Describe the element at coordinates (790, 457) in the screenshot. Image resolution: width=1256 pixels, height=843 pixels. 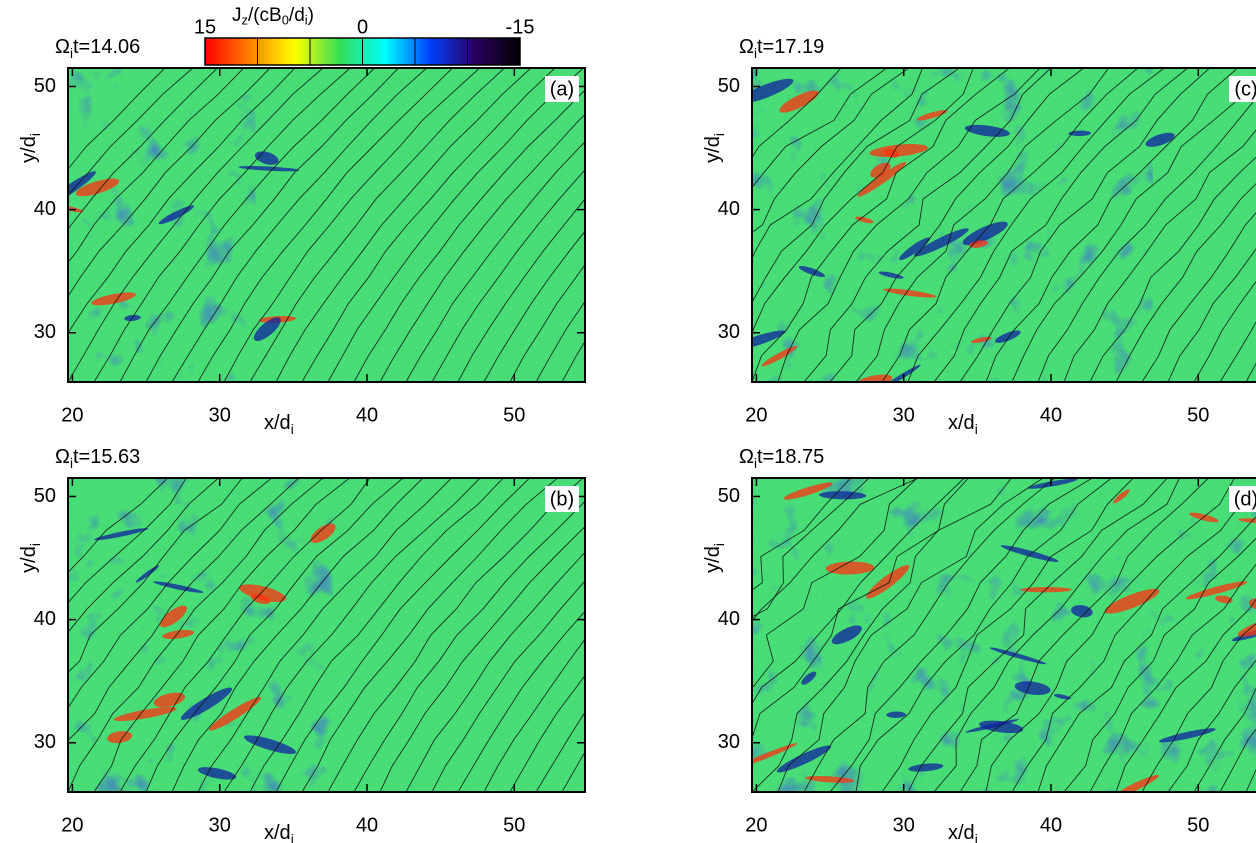
I see `text-part: t=18.75` at that location.